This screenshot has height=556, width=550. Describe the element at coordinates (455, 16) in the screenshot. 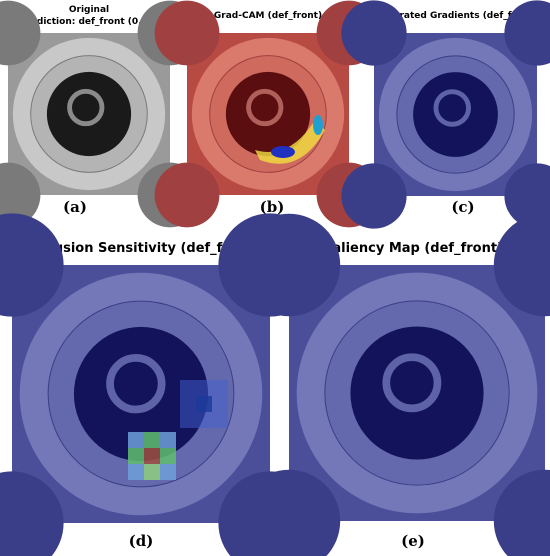

I see `panel-title: Integrated Gradients (def_front)` at that location.